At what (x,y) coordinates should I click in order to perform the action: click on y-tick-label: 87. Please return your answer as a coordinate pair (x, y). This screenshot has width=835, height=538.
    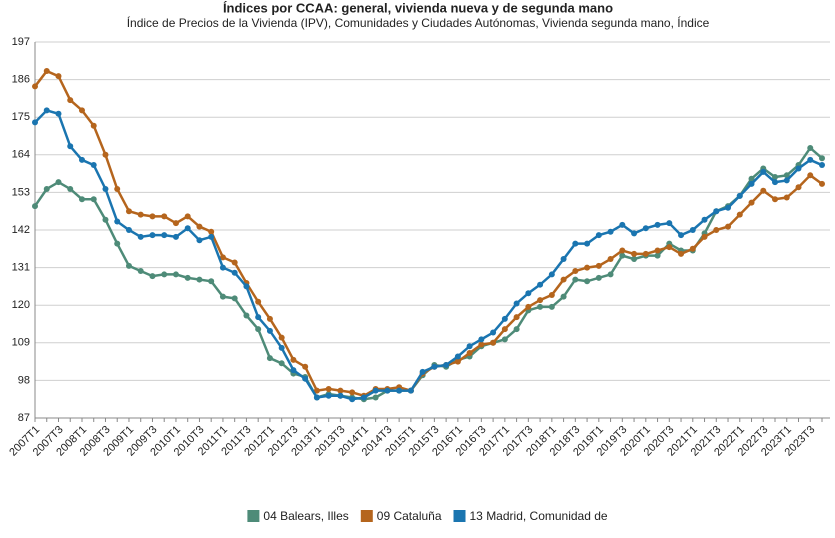
    Looking at the image, I should click on (24, 418).